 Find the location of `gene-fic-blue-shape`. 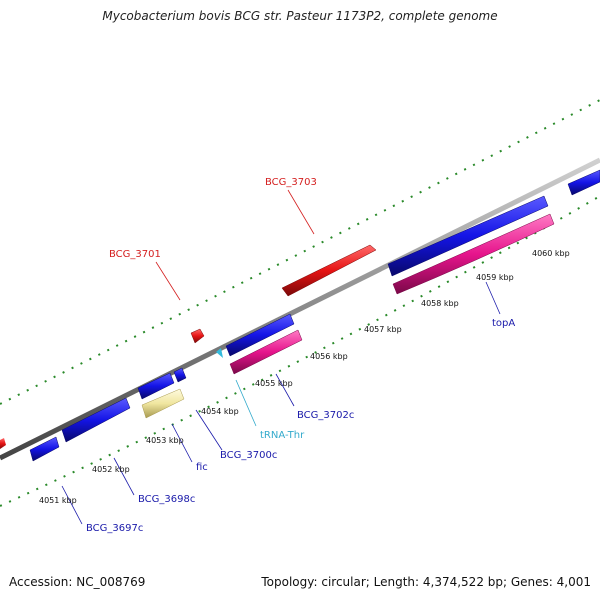

gene-fic-blue-shape is located at coordinates (156, 386).